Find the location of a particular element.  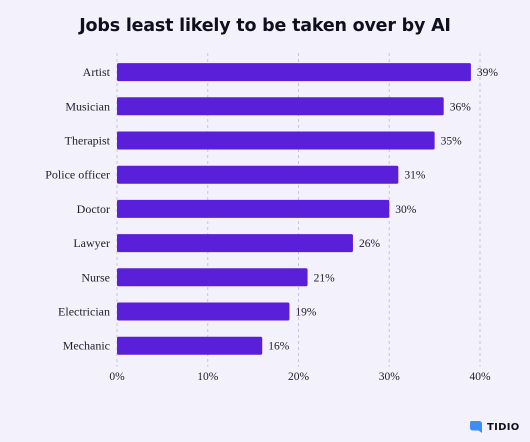

bar-police-officer is located at coordinates (258, 174).